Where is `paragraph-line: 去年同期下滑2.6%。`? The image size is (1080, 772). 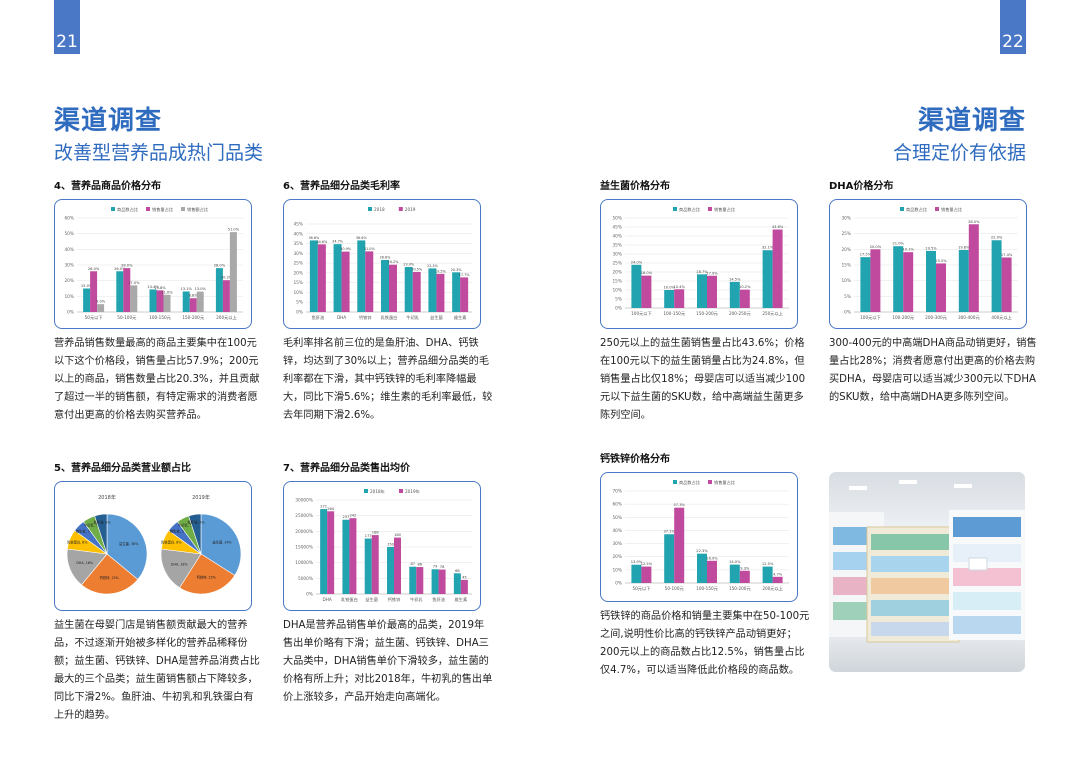 paragraph-line: 去年同期下滑2.6%。 is located at coordinates (332, 415).